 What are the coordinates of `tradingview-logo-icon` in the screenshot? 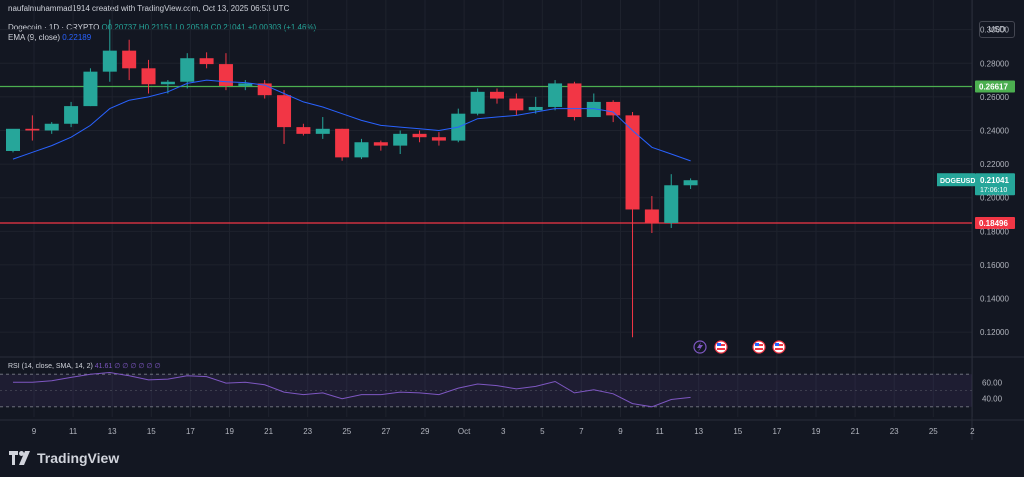 It's located at (19, 458).